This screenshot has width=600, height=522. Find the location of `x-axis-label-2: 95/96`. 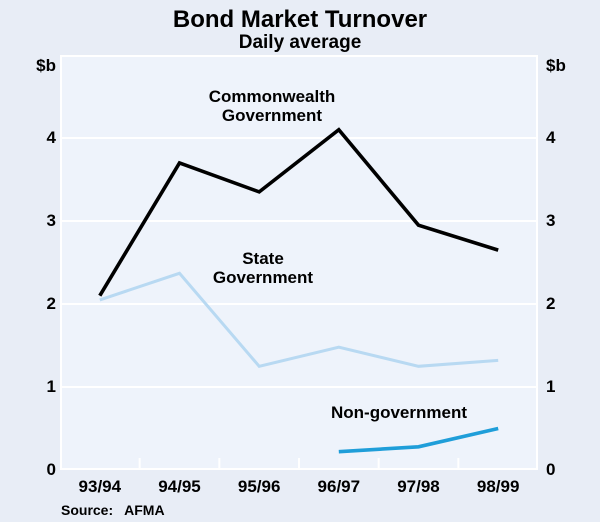

x-axis-label-2: 95/96 is located at coordinates (259, 486).